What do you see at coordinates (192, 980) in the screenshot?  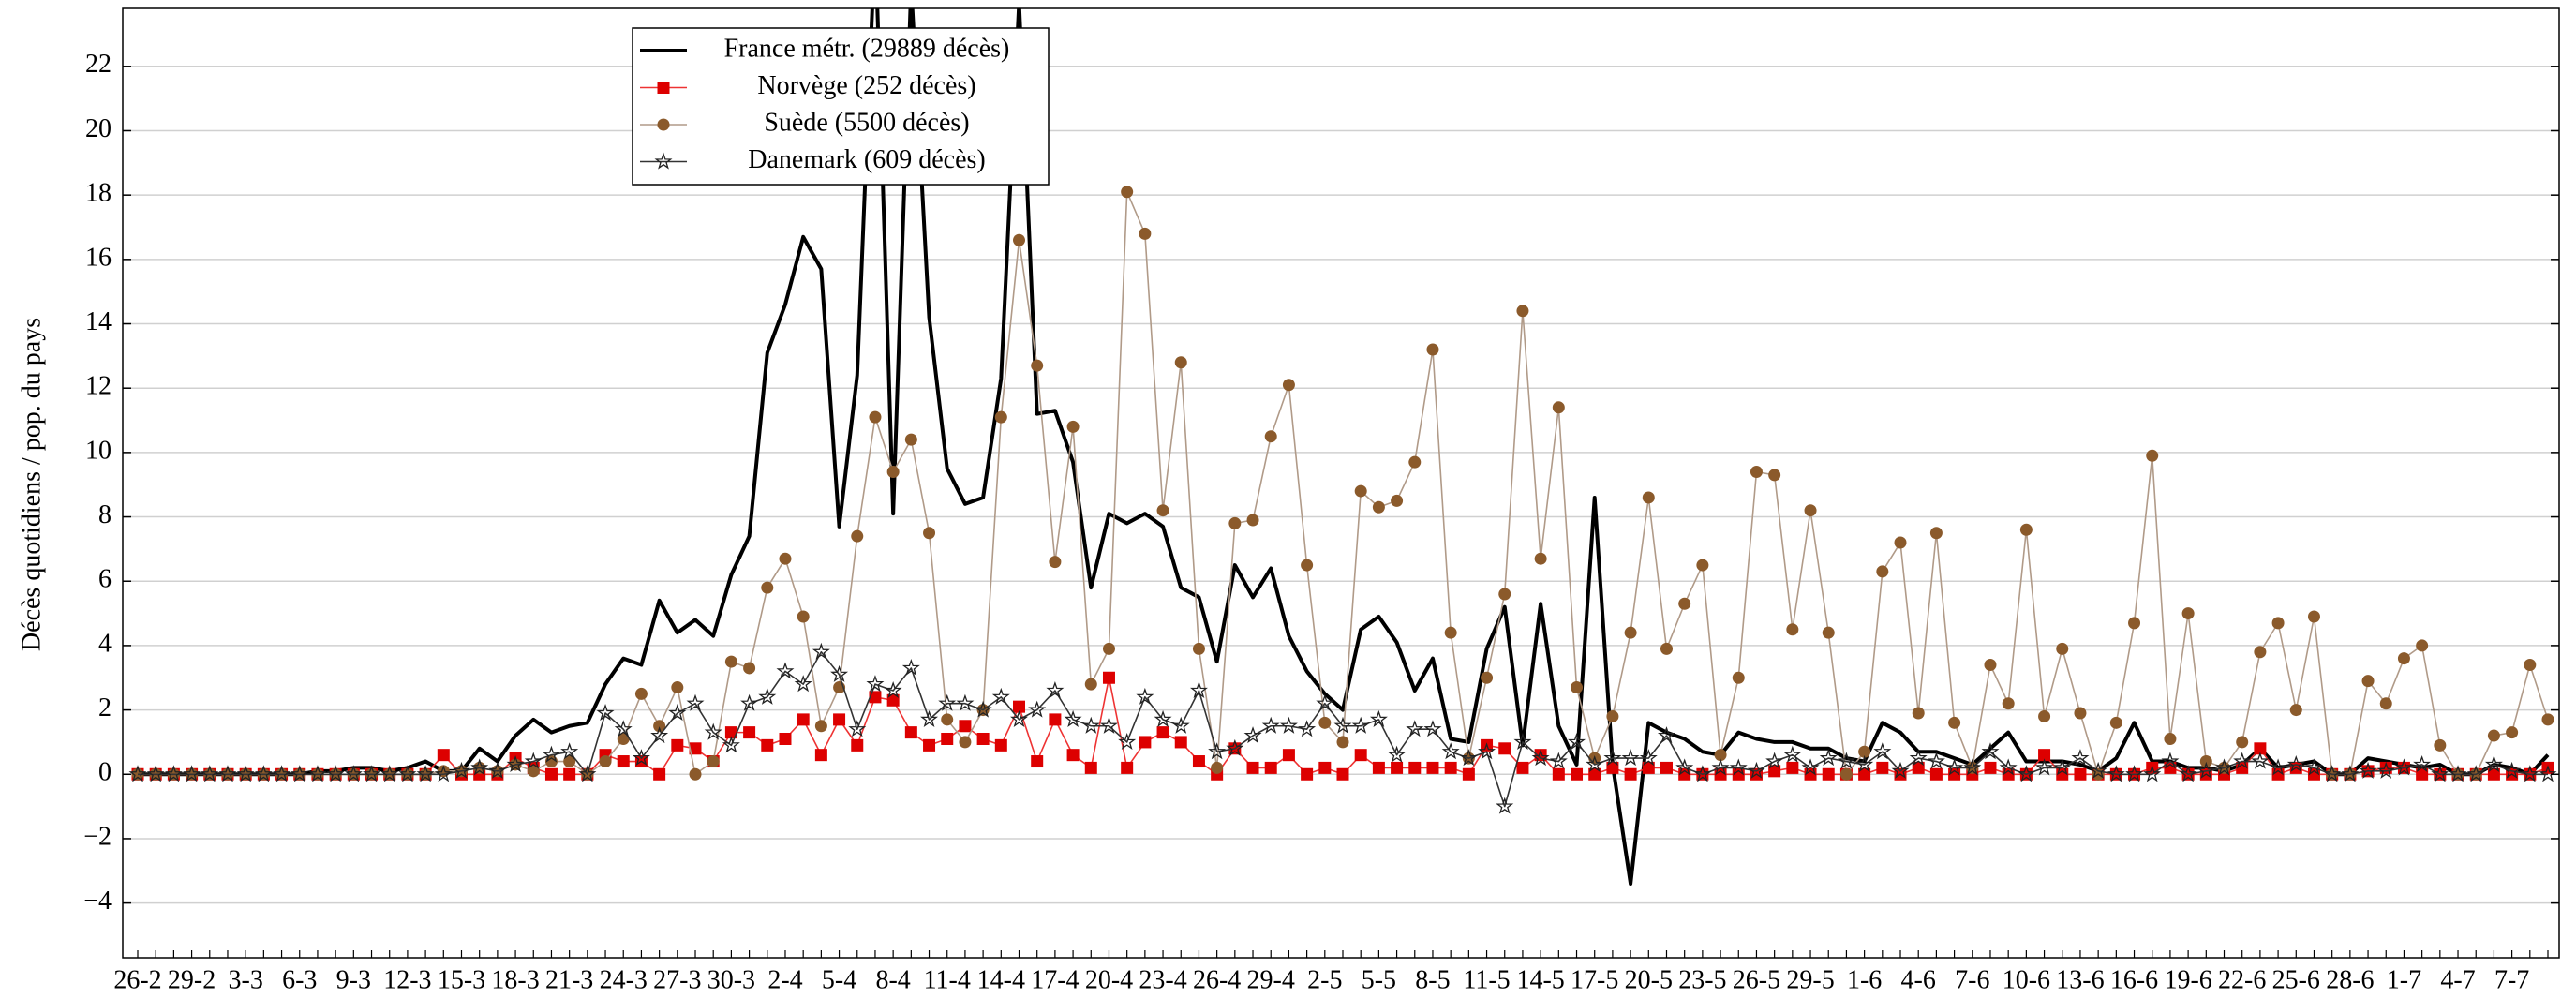 I see `x-tick-label: 29-2` at bounding box center [192, 980].